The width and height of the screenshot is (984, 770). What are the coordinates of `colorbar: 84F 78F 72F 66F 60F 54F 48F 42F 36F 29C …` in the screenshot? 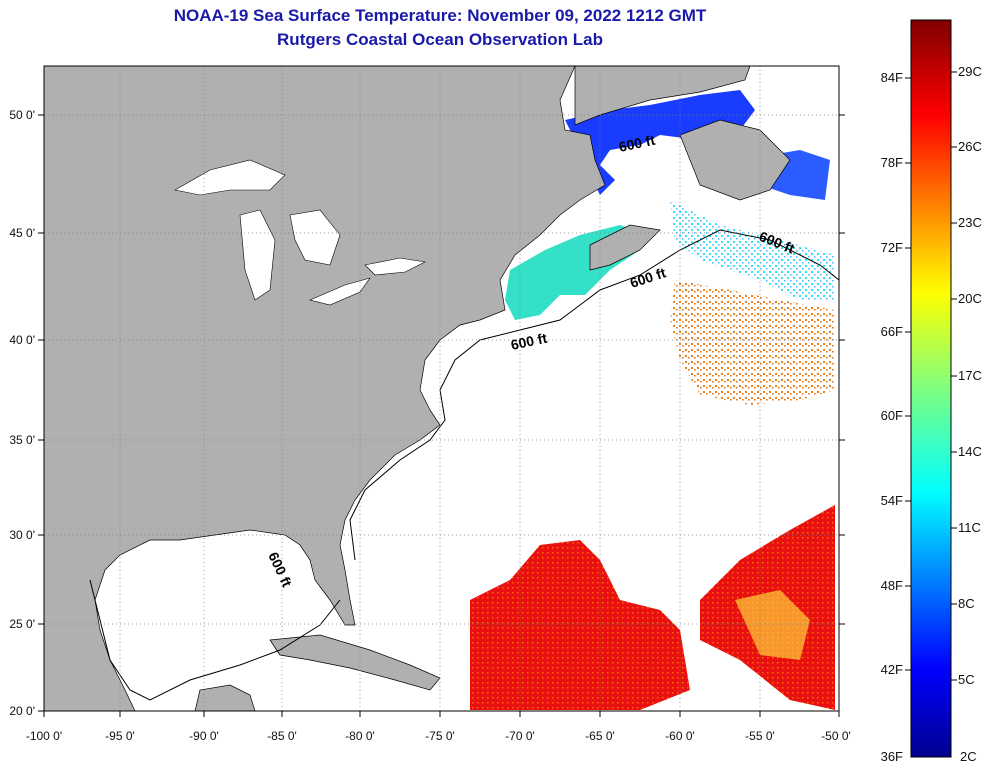 It's located at (931, 391).